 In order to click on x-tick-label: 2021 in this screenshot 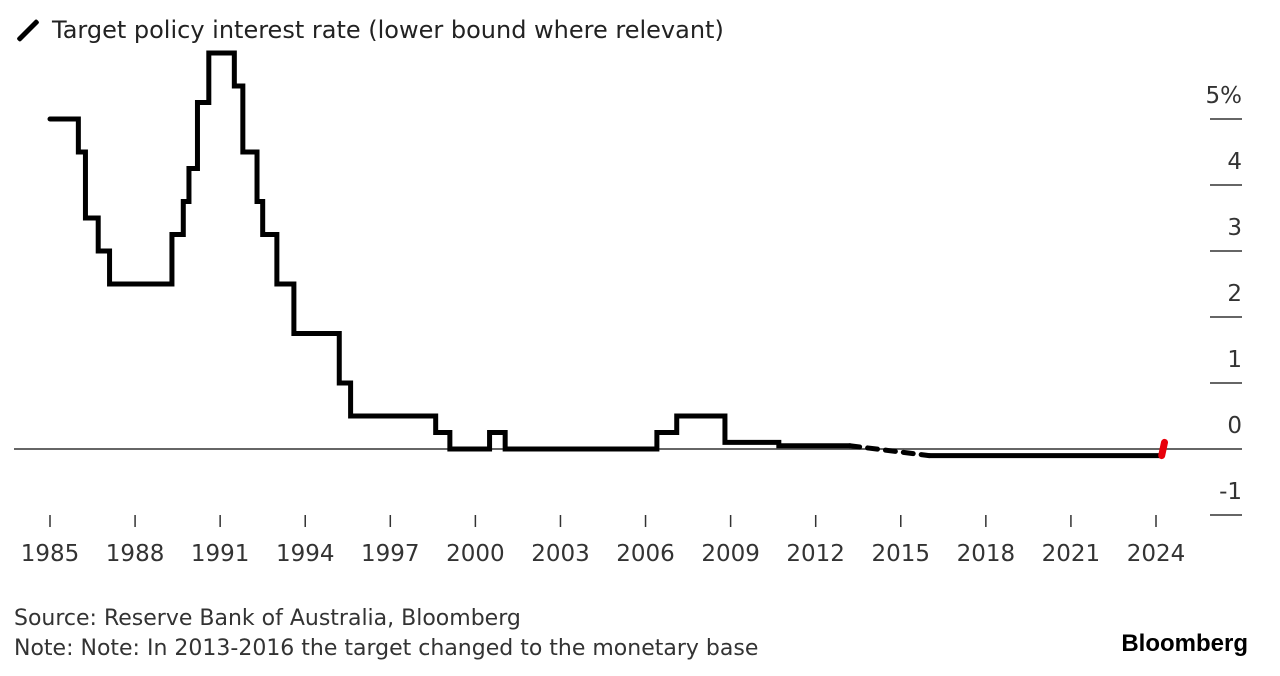, I will do `click(1071, 554)`.